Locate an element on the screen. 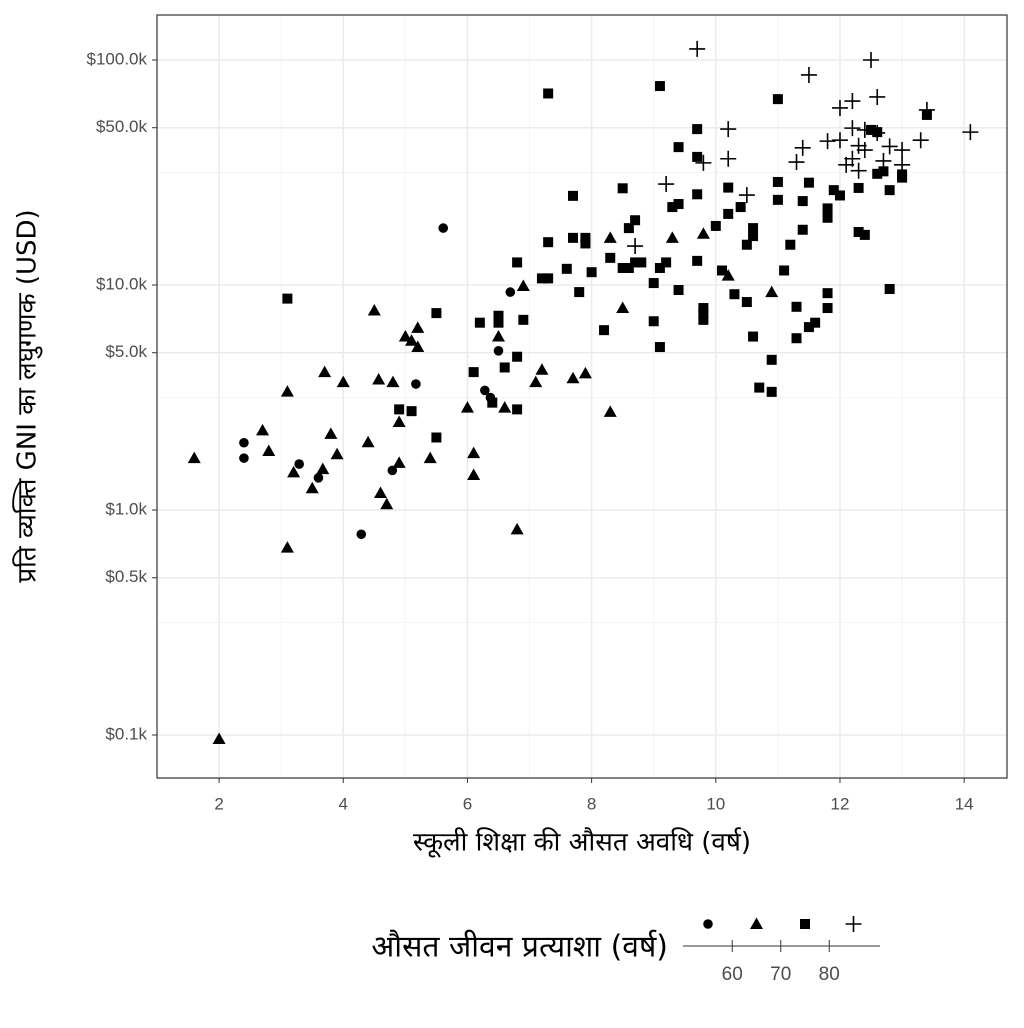 This screenshot has width=1024, height=1028. x-tick-label: 14 is located at coordinates (964, 803).